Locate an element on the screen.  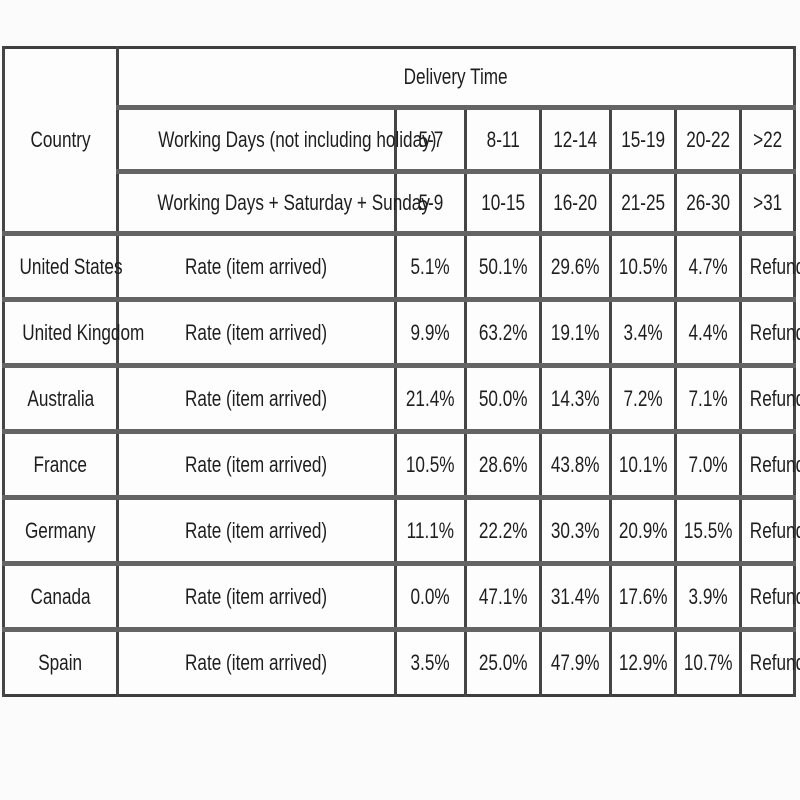
rate-value-cell: 4.7% is located at coordinates (708, 267).